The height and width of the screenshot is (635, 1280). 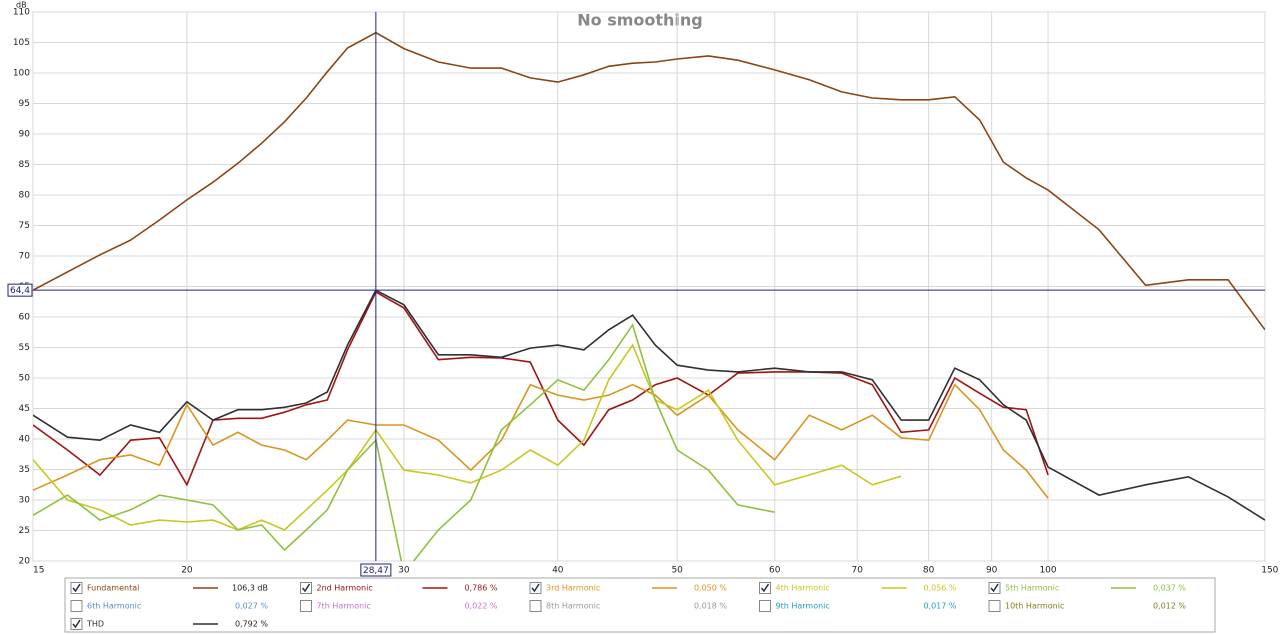 I want to click on series-line, so click(x=541, y=441).